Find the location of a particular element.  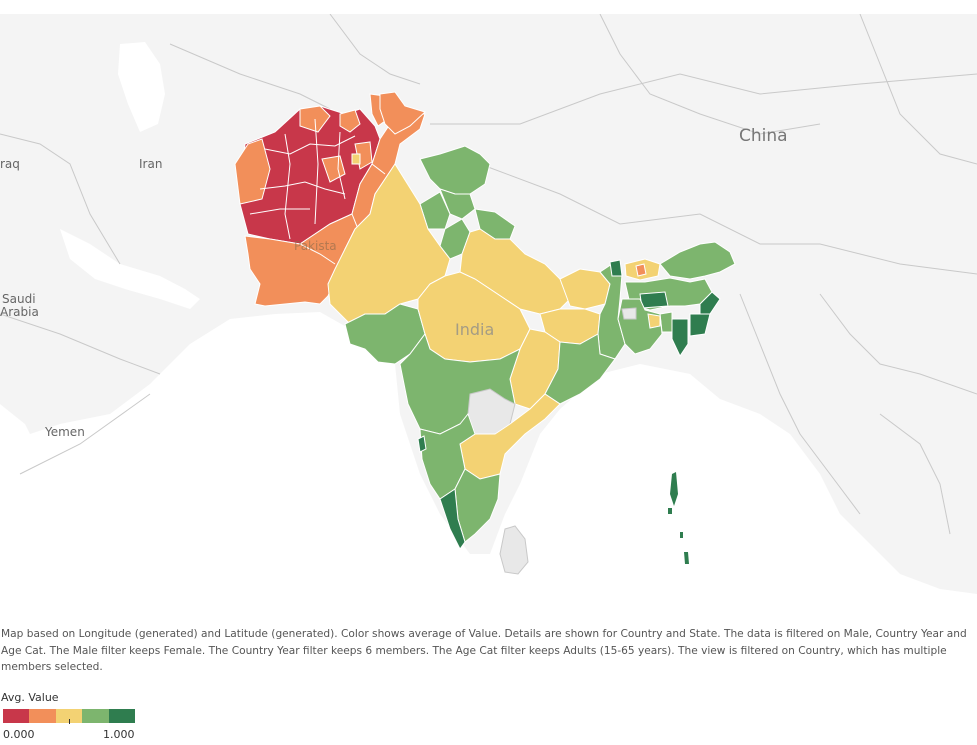

india-arunachal is located at coordinates (697, 260).